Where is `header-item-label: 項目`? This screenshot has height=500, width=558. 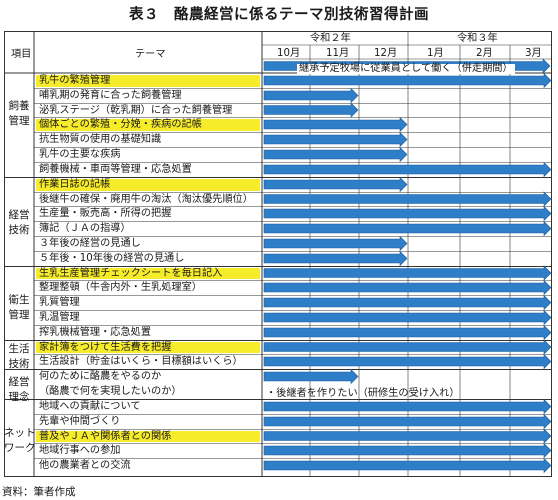
header-item-label: 項目 is located at coordinates (21, 54).